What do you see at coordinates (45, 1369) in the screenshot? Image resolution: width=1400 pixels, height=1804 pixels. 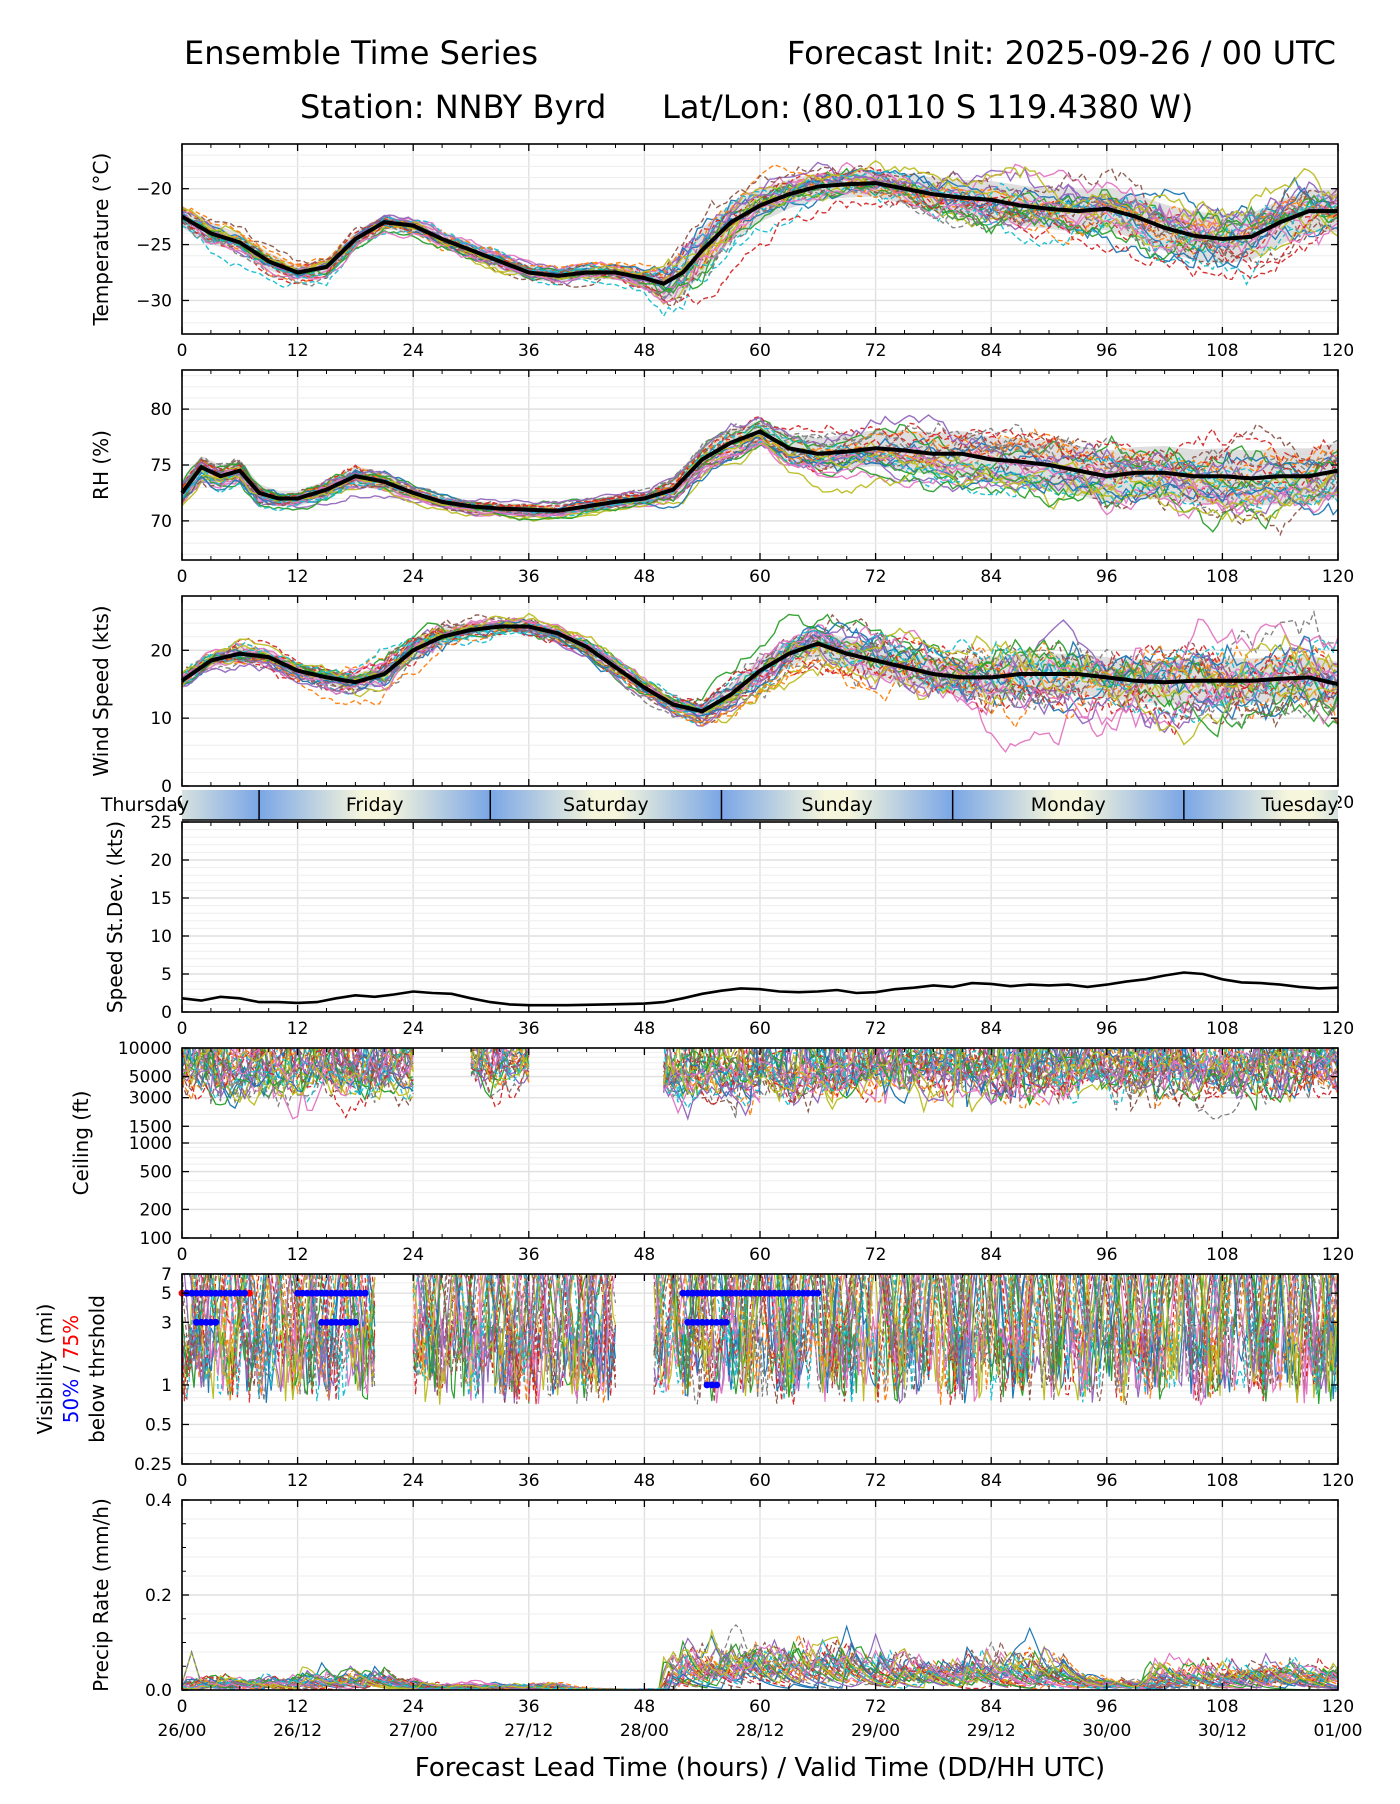 I see `visibility-ylabel: Visibility (mi)` at bounding box center [45, 1369].